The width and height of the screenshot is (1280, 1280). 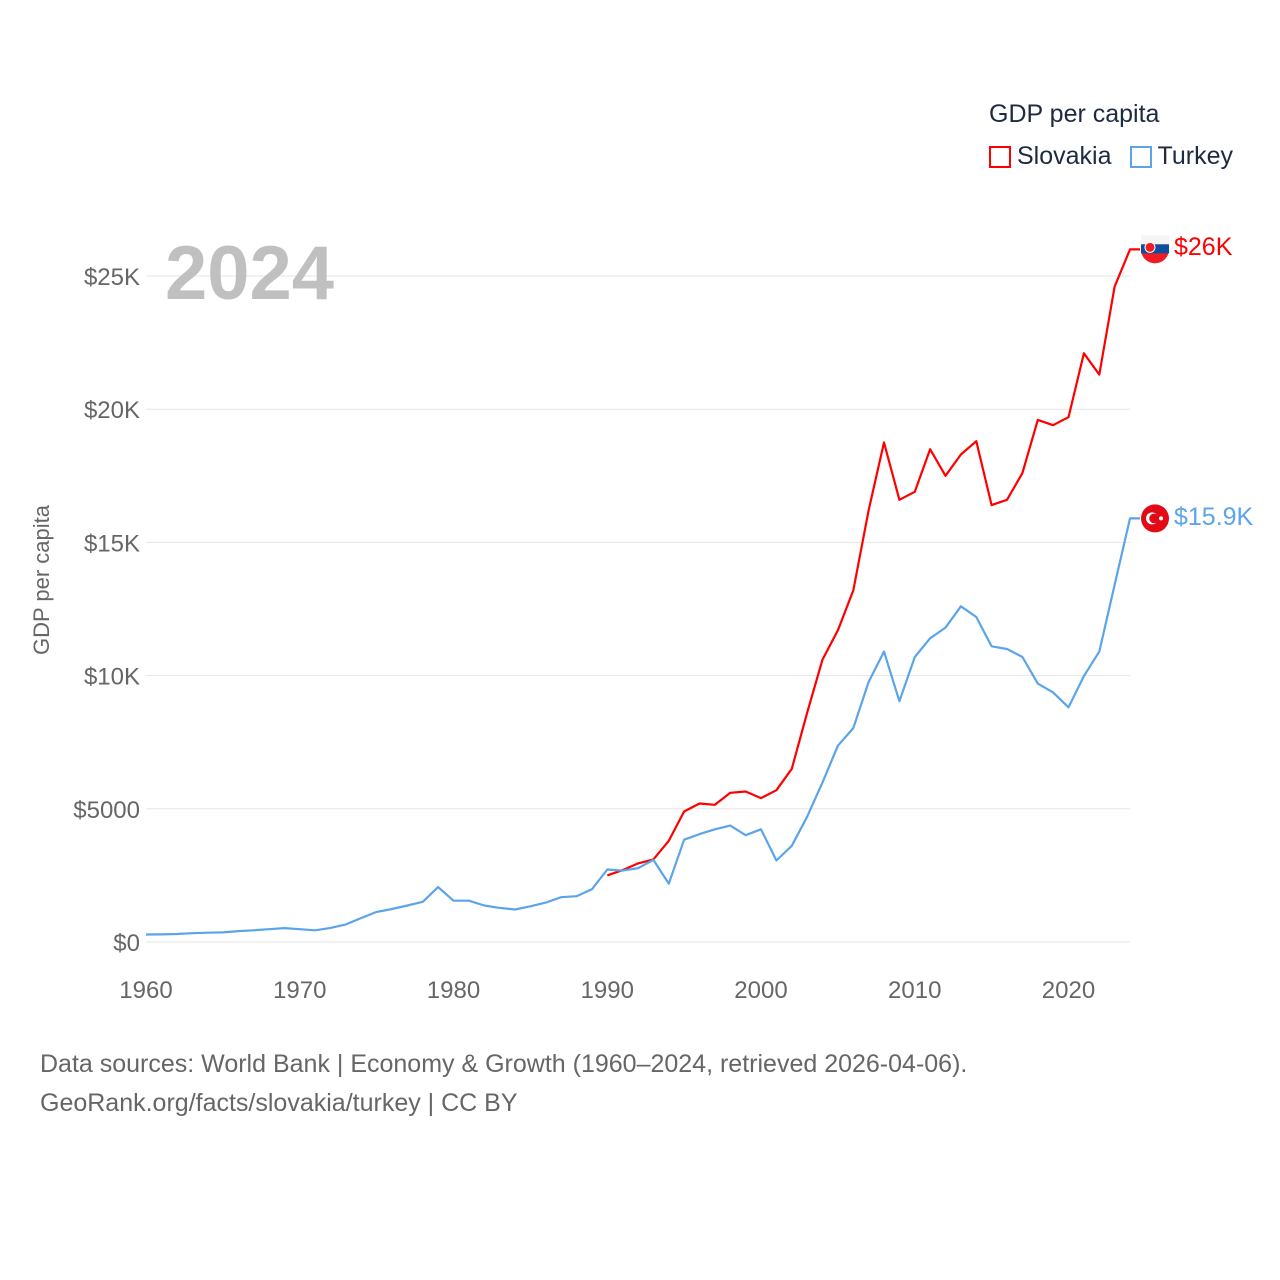 I want to click on y-tick-label: $5000, so click(x=106, y=810).